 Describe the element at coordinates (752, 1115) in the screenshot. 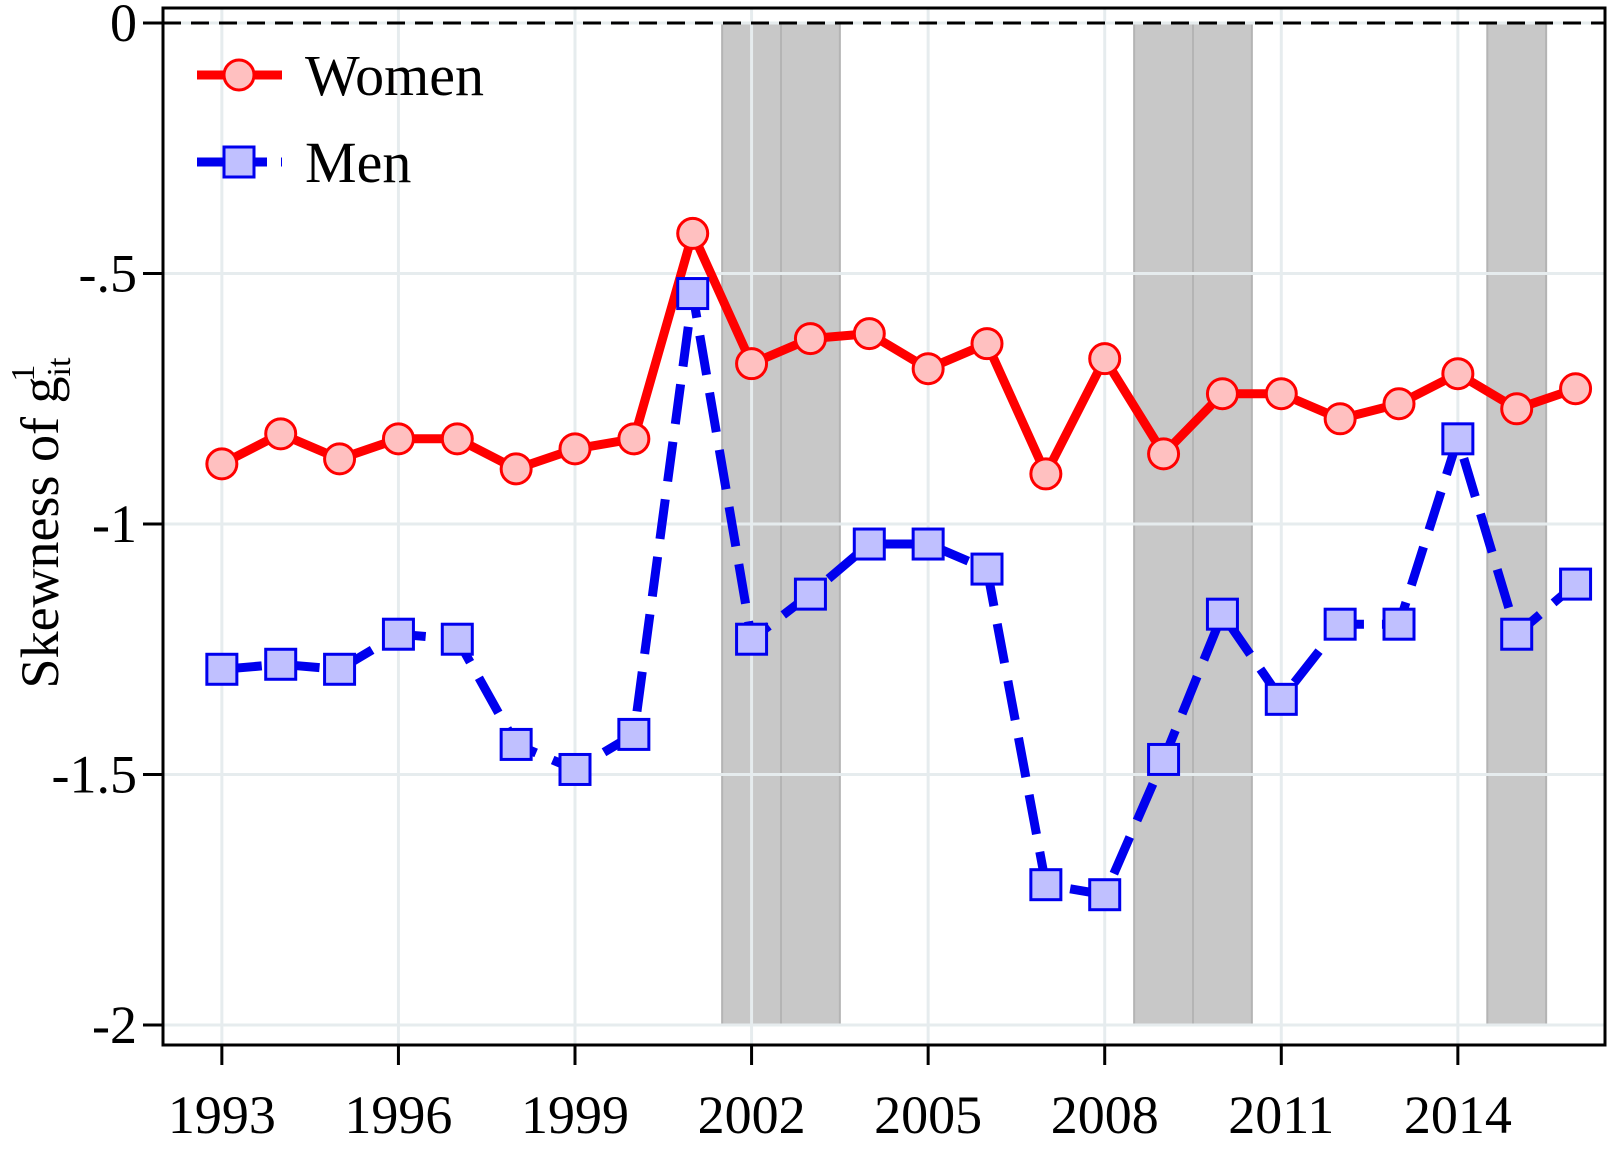

I see `x-tick-label-2002: 2002` at that location.